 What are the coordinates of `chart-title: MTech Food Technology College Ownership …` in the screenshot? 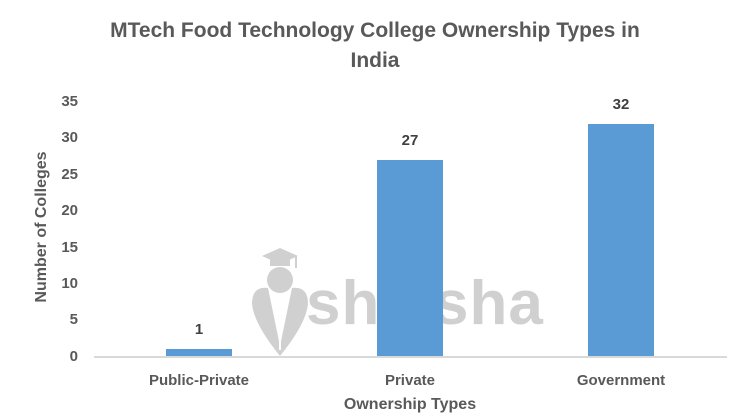 It's located at (375, 46).